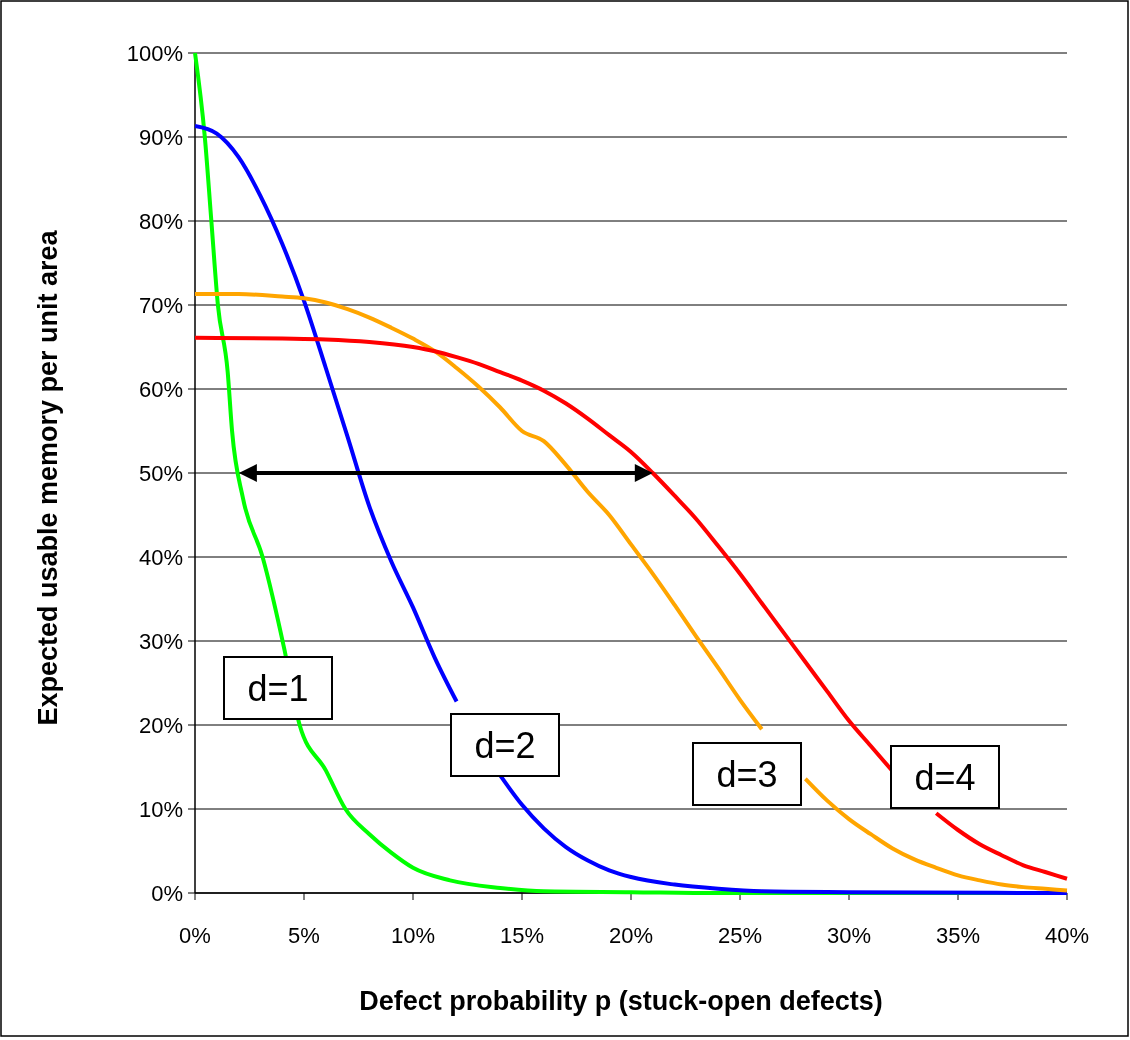  I want to click on y-tick-label: 20%, so click(160, 725).